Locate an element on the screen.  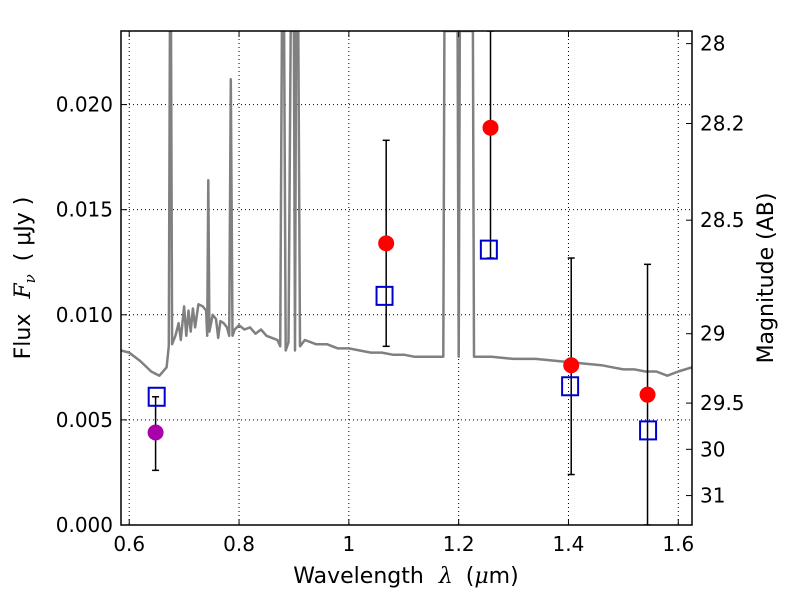
y2-tick-label: 28 is located at coordinates (712, 44).